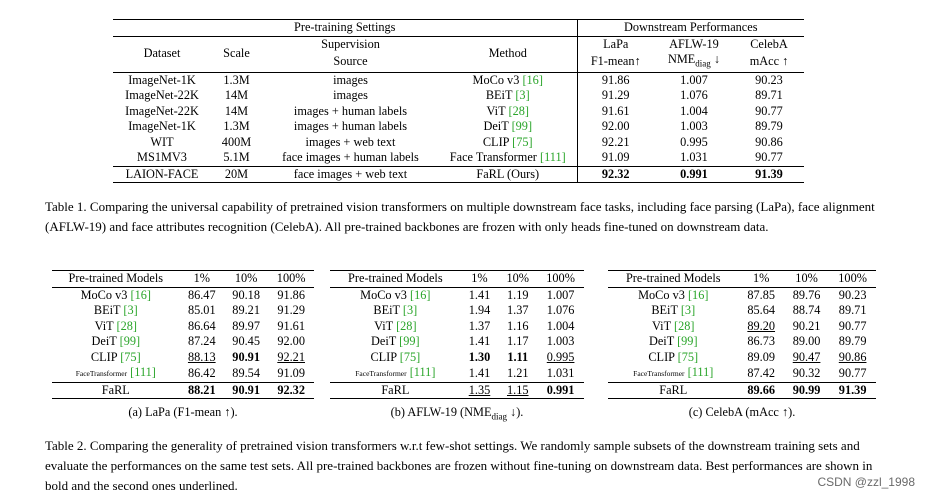 The image size is (929, 497). Describe the element at coordinates (183, 342) in the screenshot. I see `table-row: DeiT [99] 87.24 90.45 92.00` at that location.